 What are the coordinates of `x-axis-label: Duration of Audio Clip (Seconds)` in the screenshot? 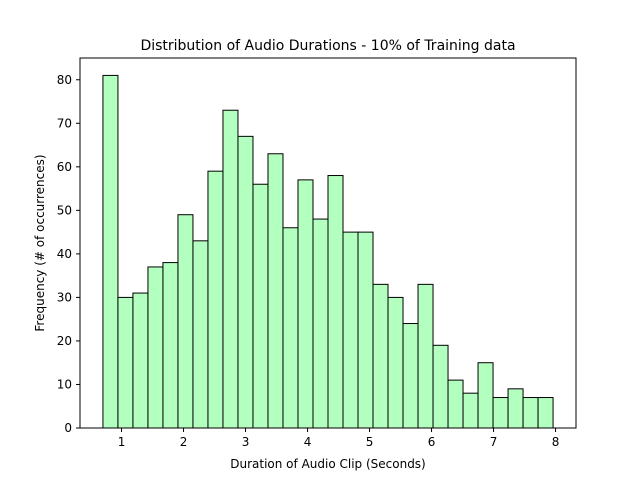 It's located at (328, 464).